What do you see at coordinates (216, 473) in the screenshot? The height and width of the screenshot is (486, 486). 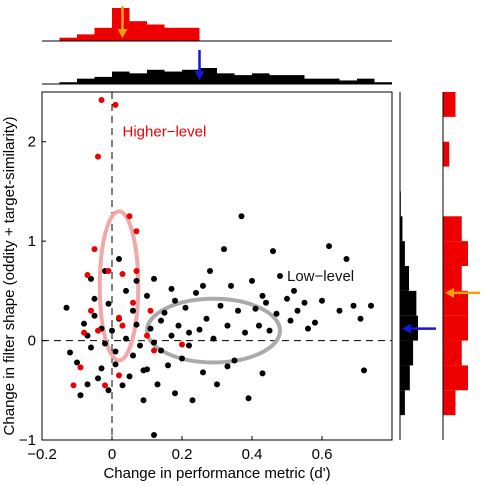 I see `x-axis-label: Change in performance metric (d')` at bounding box center [216, 473].